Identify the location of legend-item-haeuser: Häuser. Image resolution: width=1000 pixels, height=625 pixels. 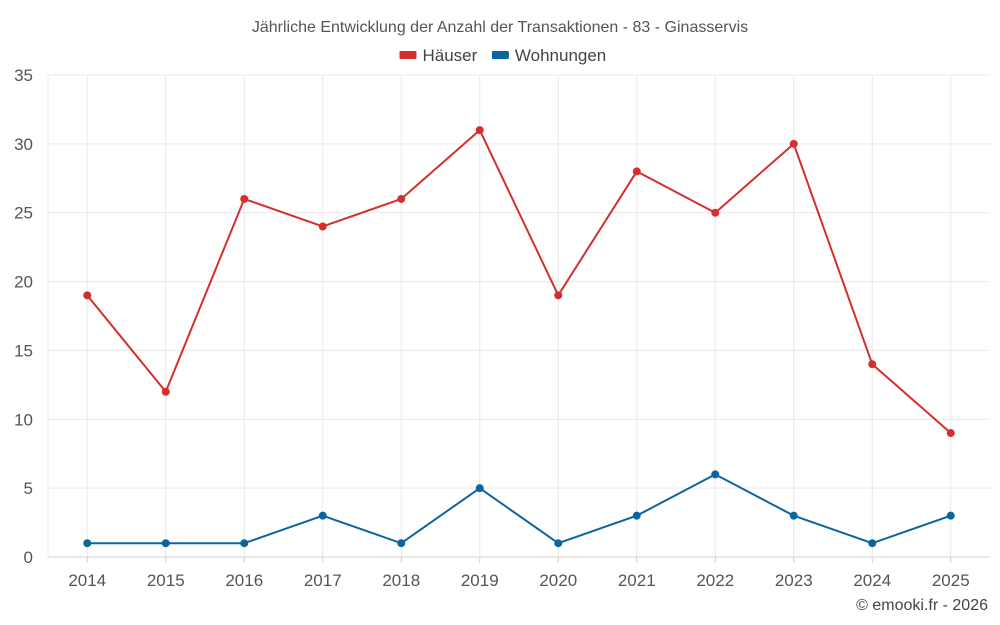
(438, 55).